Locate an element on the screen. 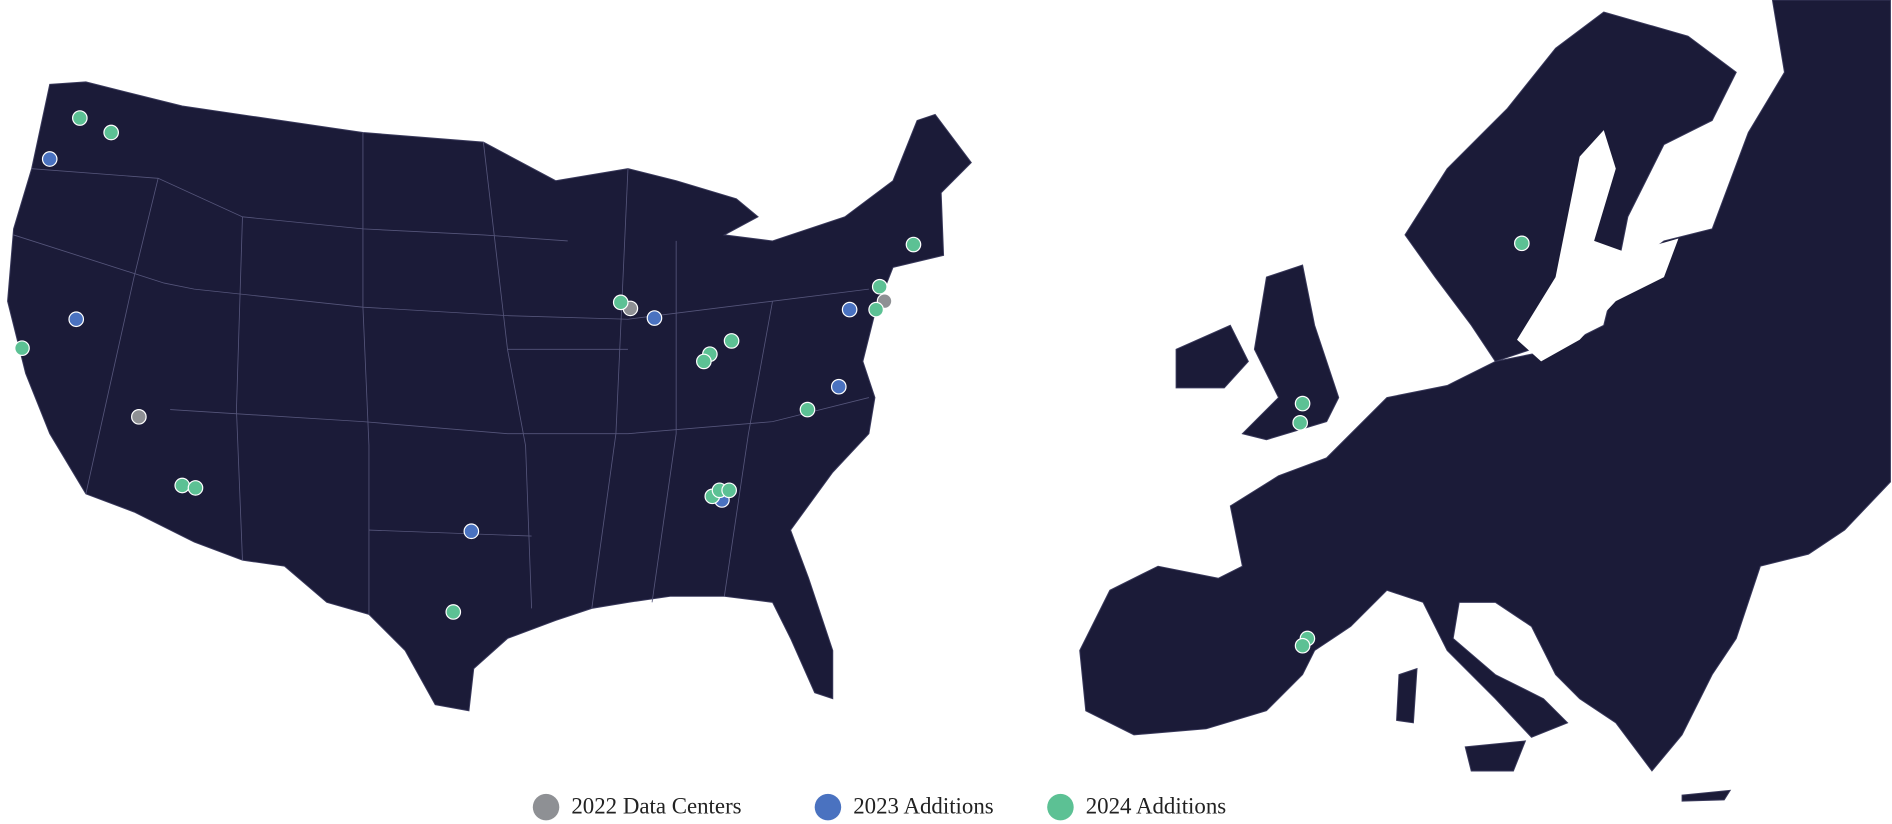 The height and width of the screenshot is (824, 1892). legend-label: 2022 Data Centers is located at coordinates (656, 806).